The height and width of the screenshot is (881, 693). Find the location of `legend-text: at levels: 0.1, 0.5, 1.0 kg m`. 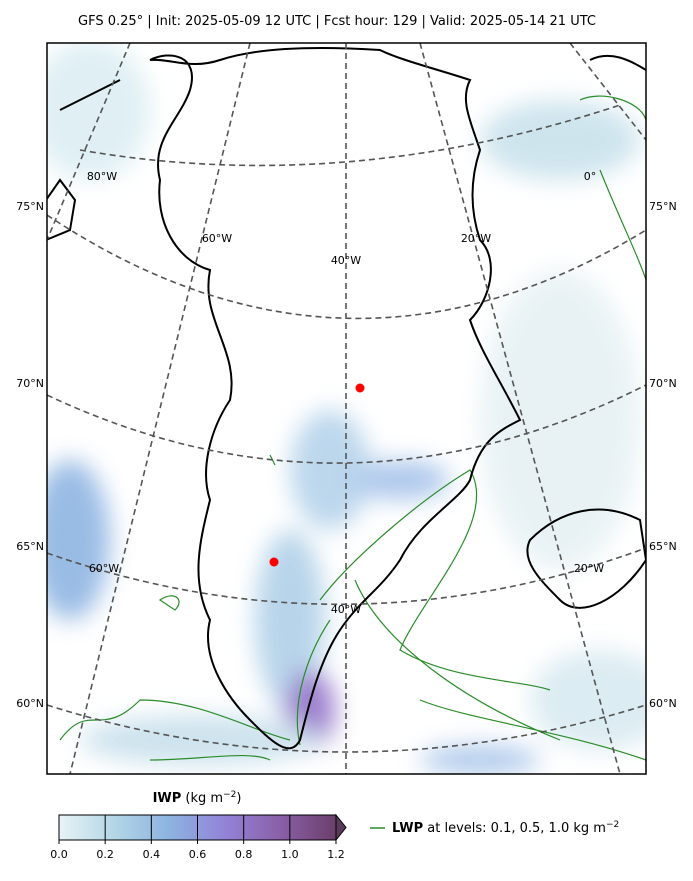

legend-text: at levels: 0.1, 0.5, 1.0 kg m is located at coordinates (514, 828).